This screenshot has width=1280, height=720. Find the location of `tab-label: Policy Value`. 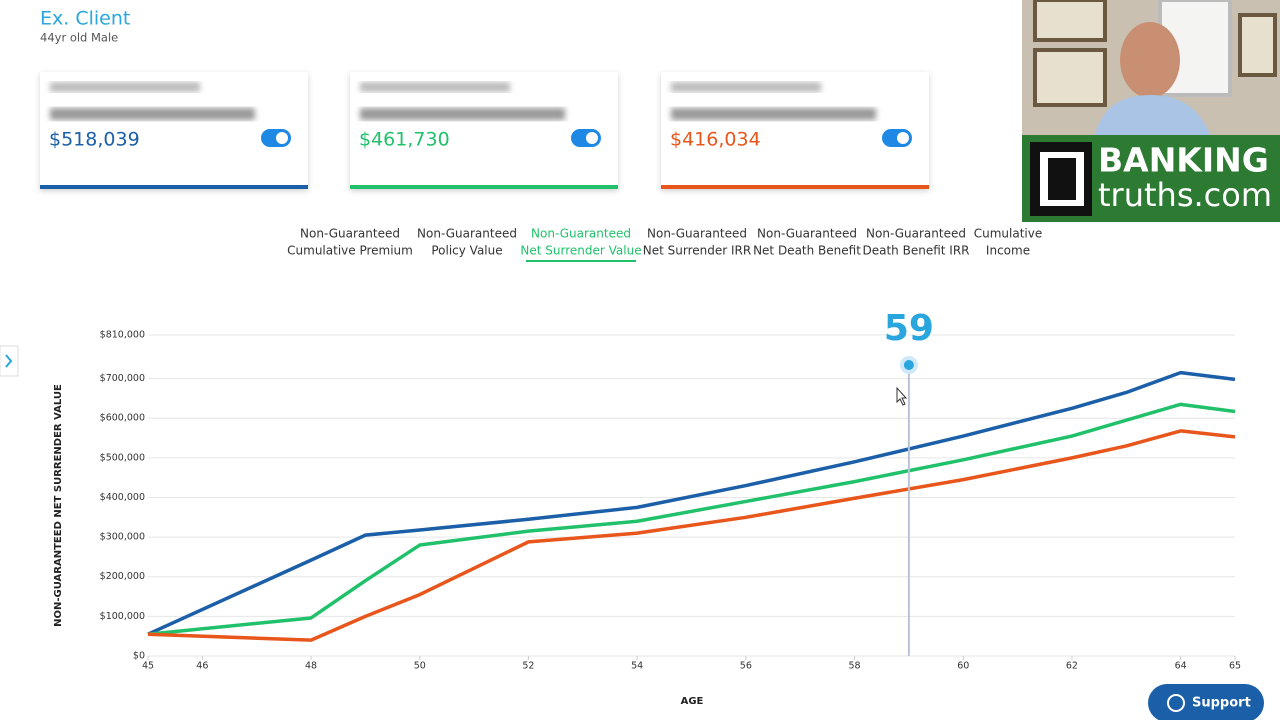

tab-label: Policy Value is located at coordinates (466, 251).